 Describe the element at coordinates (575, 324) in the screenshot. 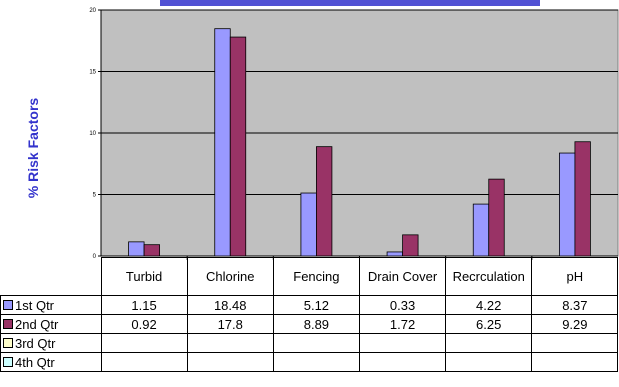

I see `data-label: 9.29` at that location.